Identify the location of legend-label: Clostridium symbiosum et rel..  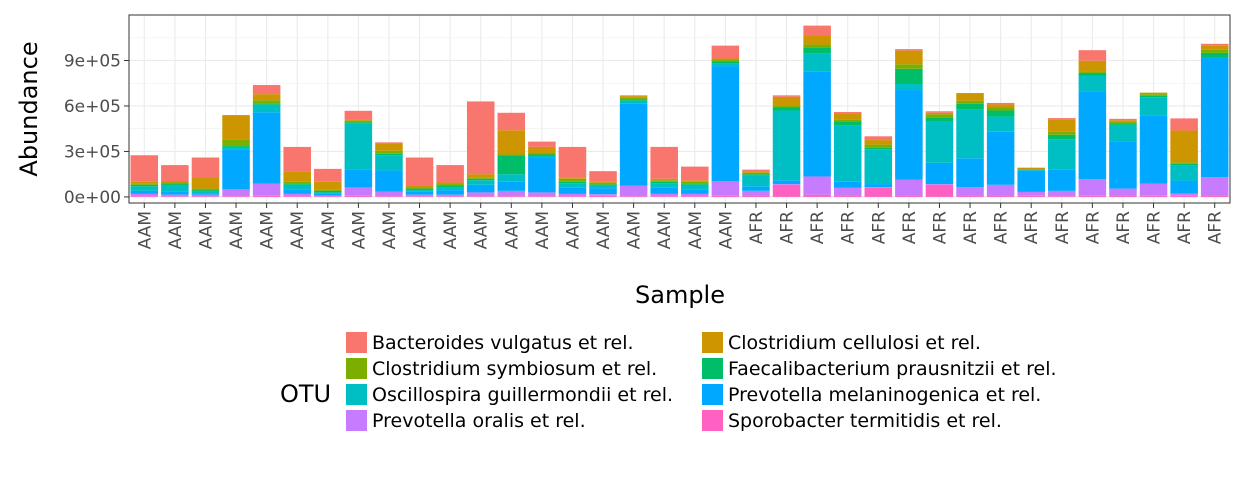
(515, 368).